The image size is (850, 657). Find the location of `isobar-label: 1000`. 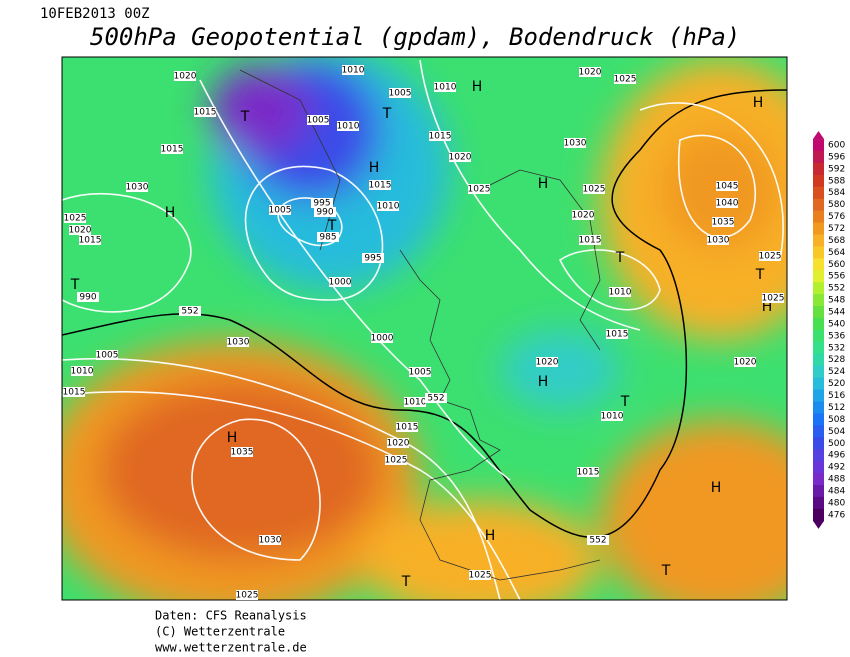

isobar-label: 1000 is located at coordinates (340, 283).